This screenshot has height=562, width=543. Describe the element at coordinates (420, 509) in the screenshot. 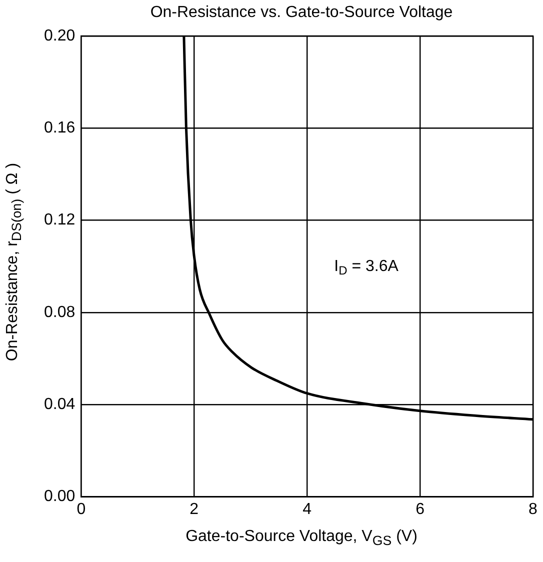

I see `x-tick-label: 6` at that location.